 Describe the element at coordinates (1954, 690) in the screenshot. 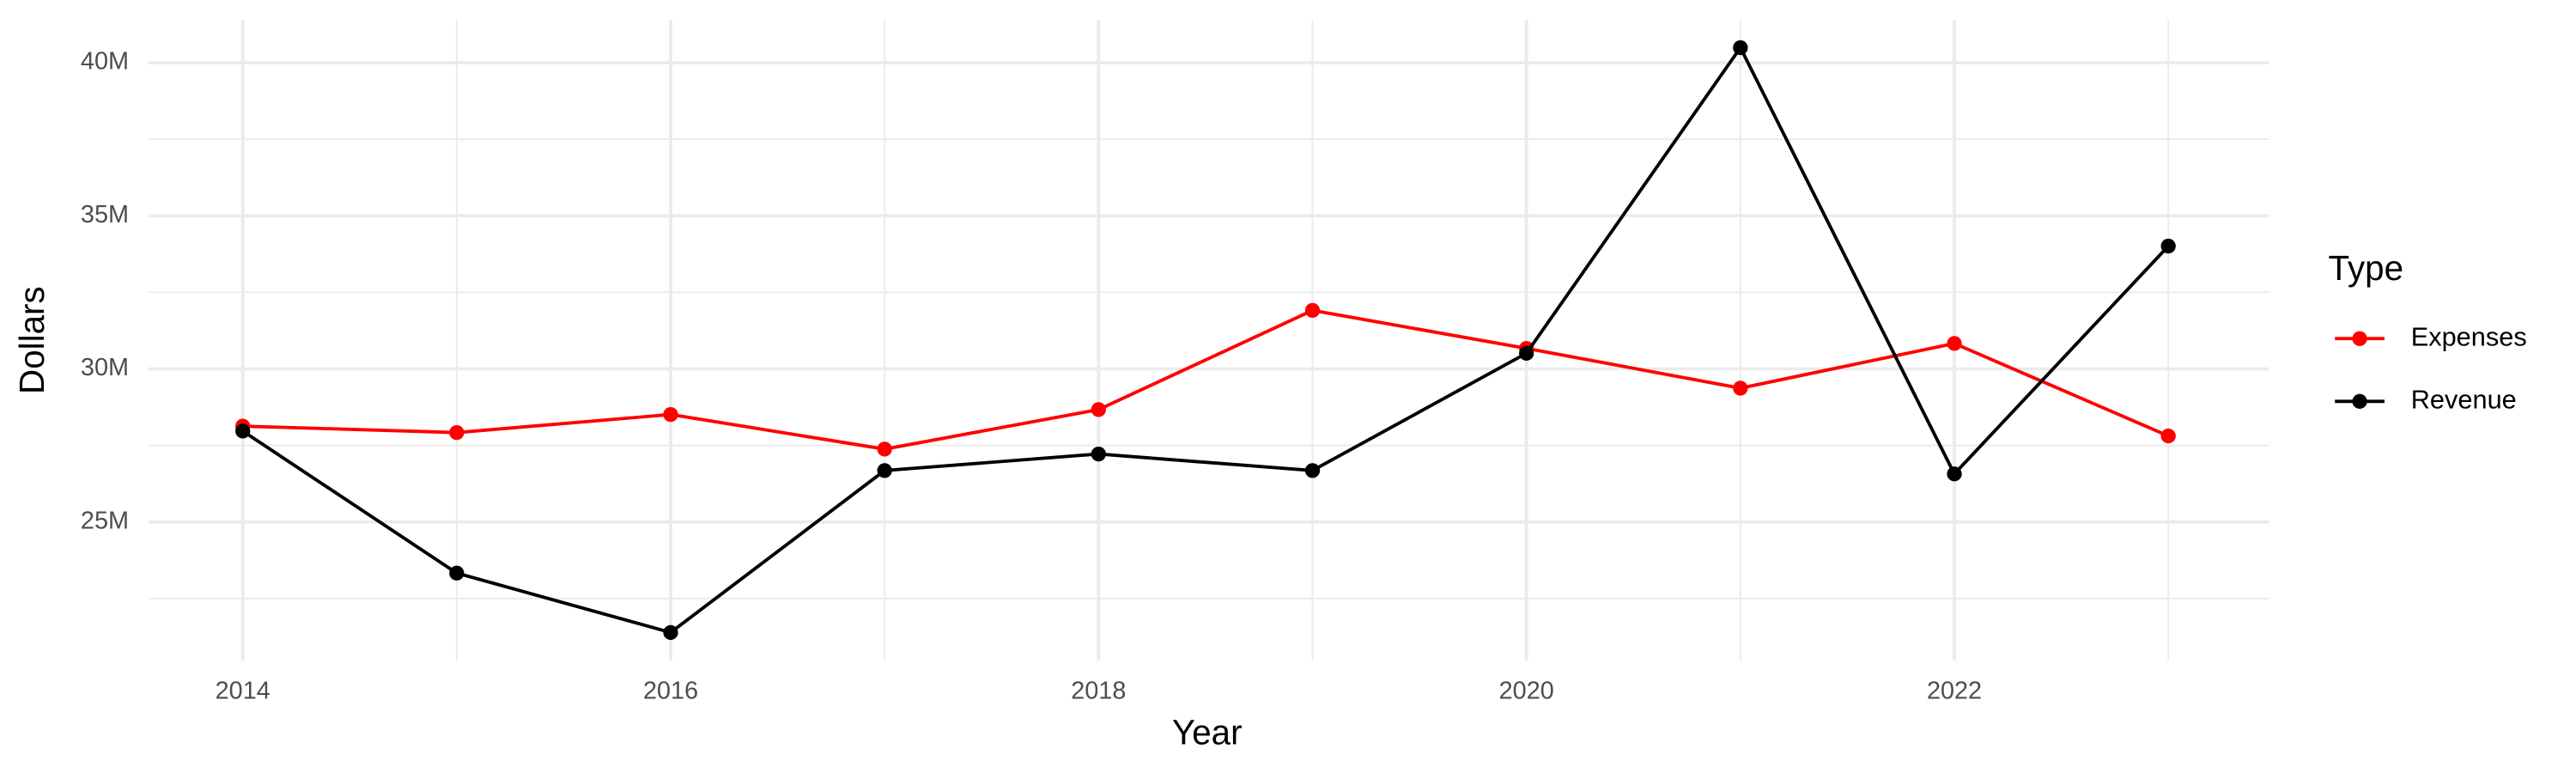

I see `x-tick-label: 2022` at that location.